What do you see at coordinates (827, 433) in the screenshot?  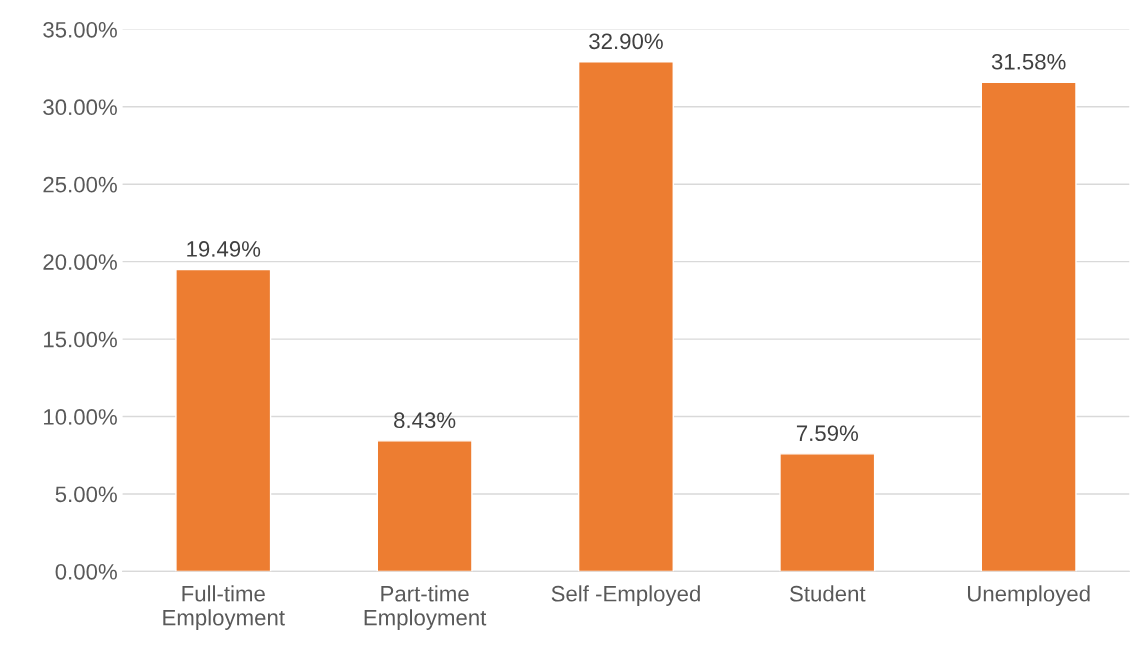 I see `data-label: 7.59%` at bounding box center [827, 433].